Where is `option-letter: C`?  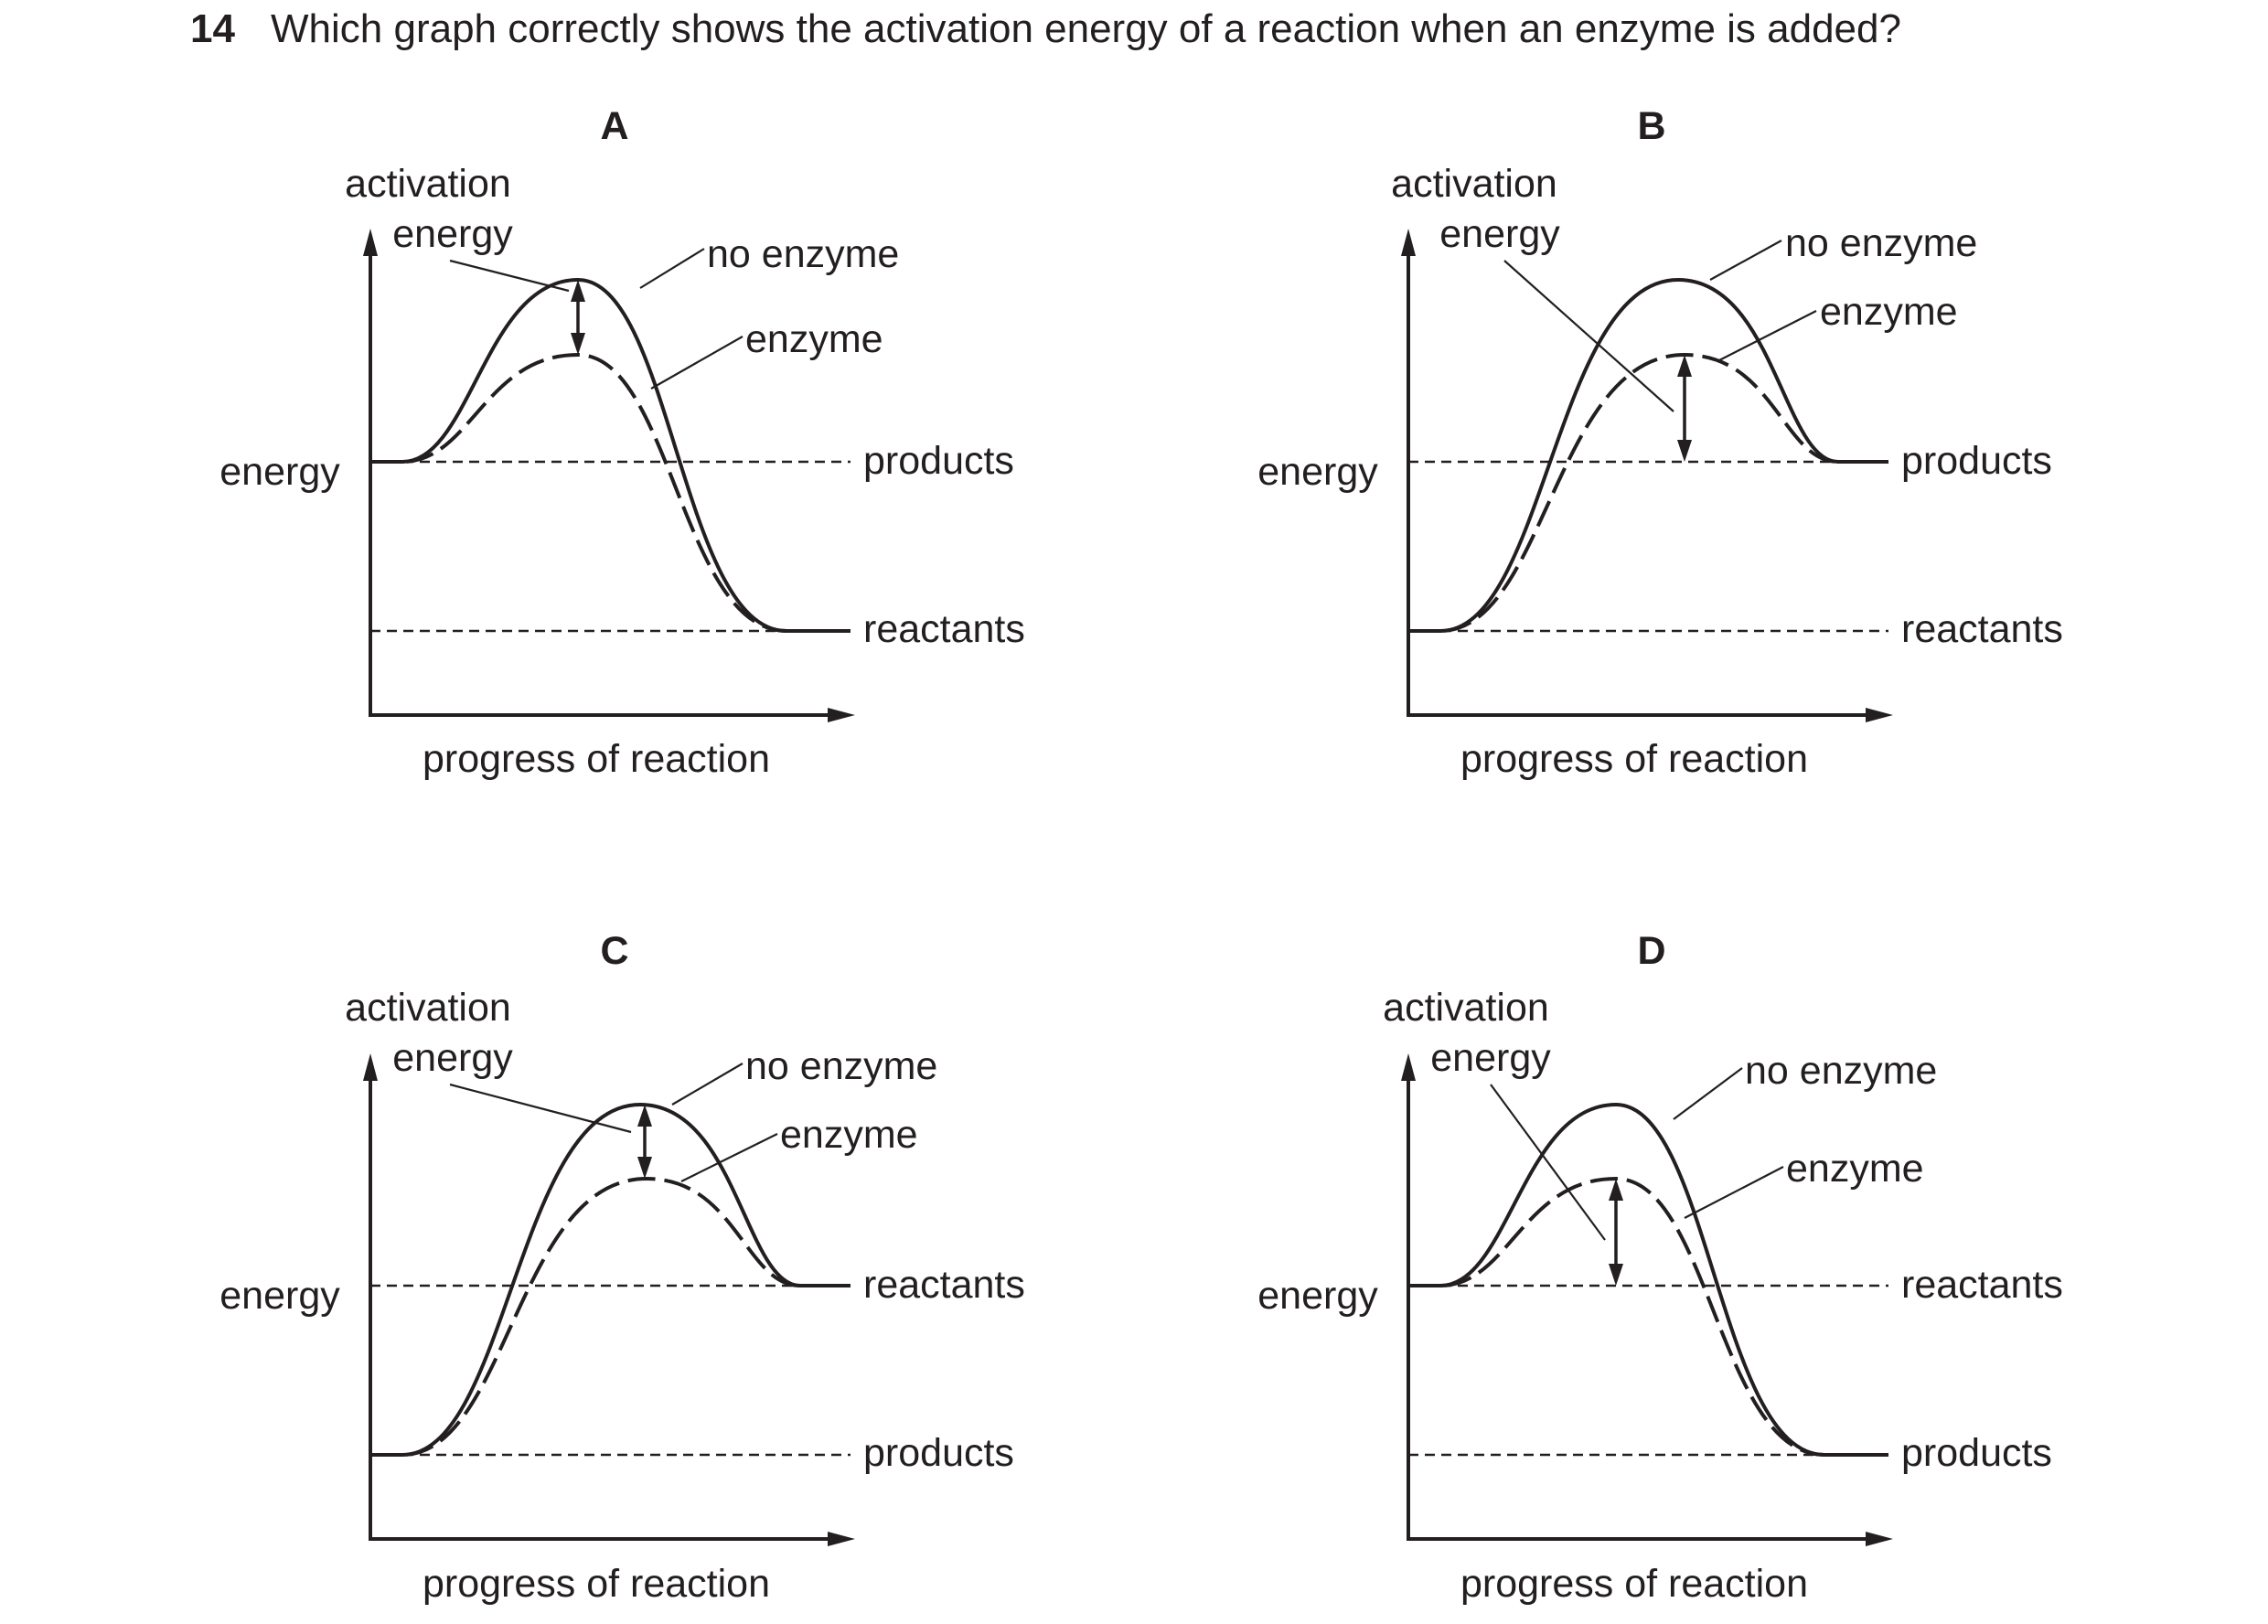 option-letter: C is located at coordinates (614, 951).